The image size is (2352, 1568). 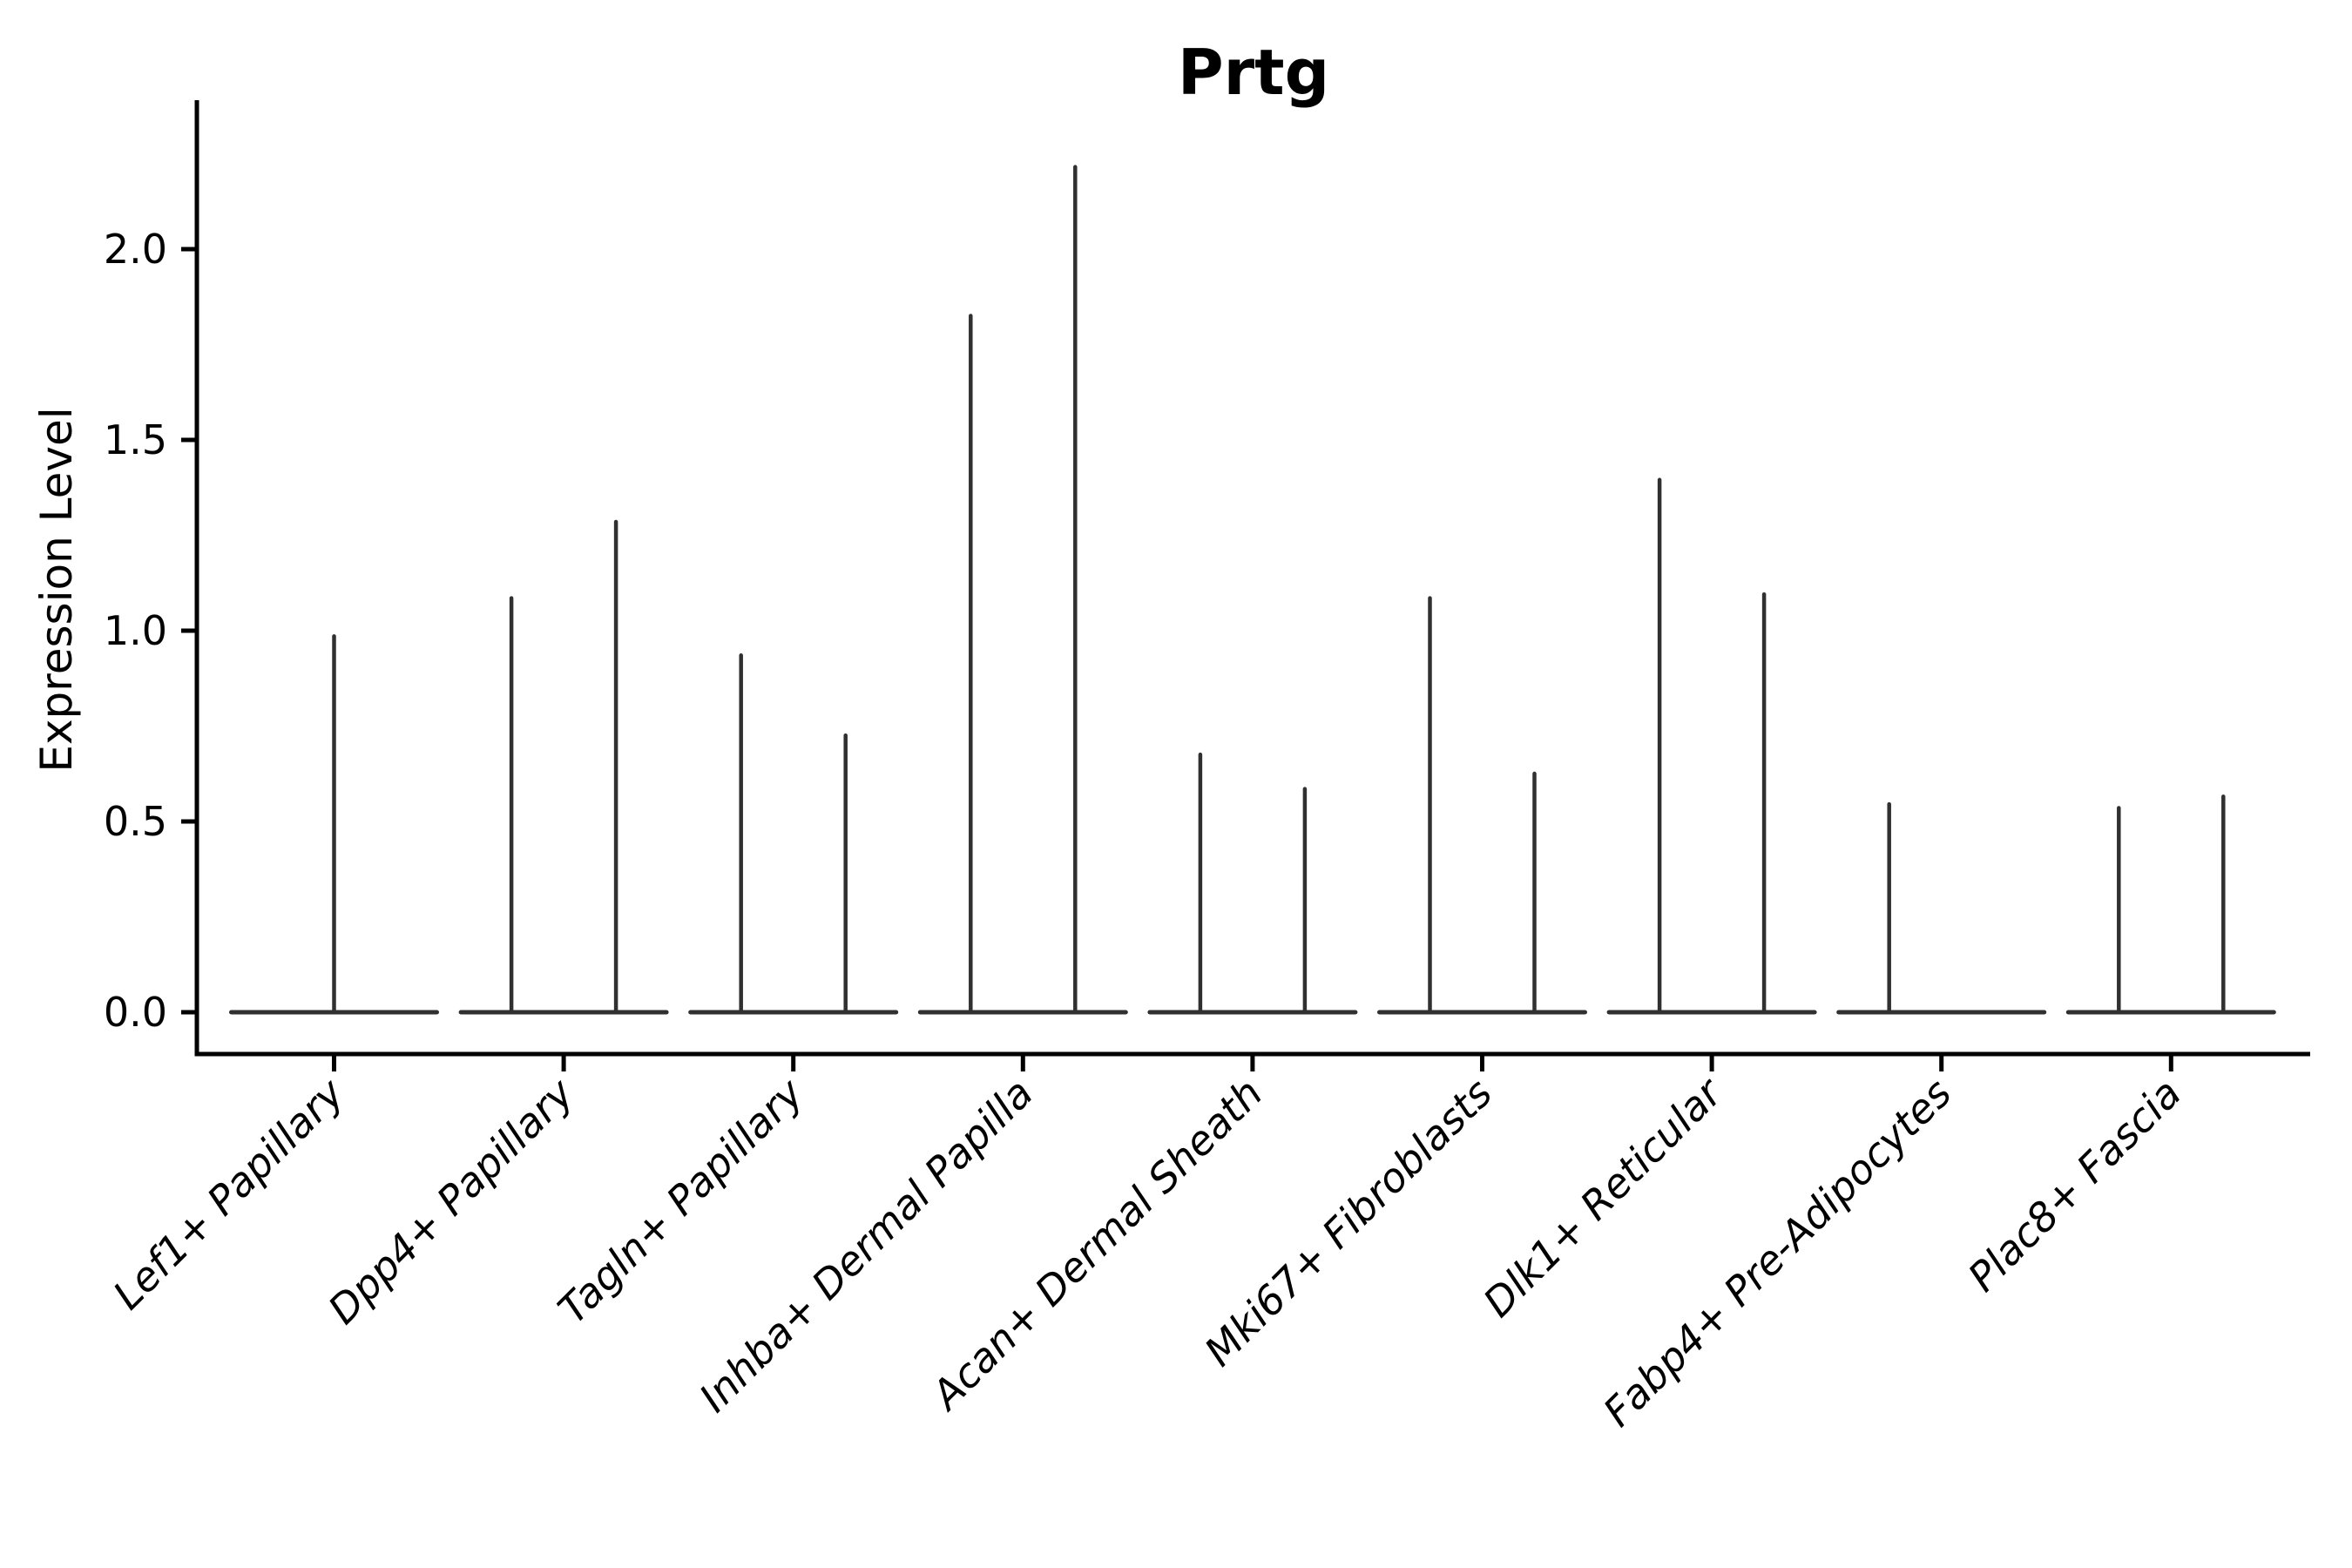 I want to click on x-tick-label: Plac8+ Fascia, so click(x=2074, y=1185).